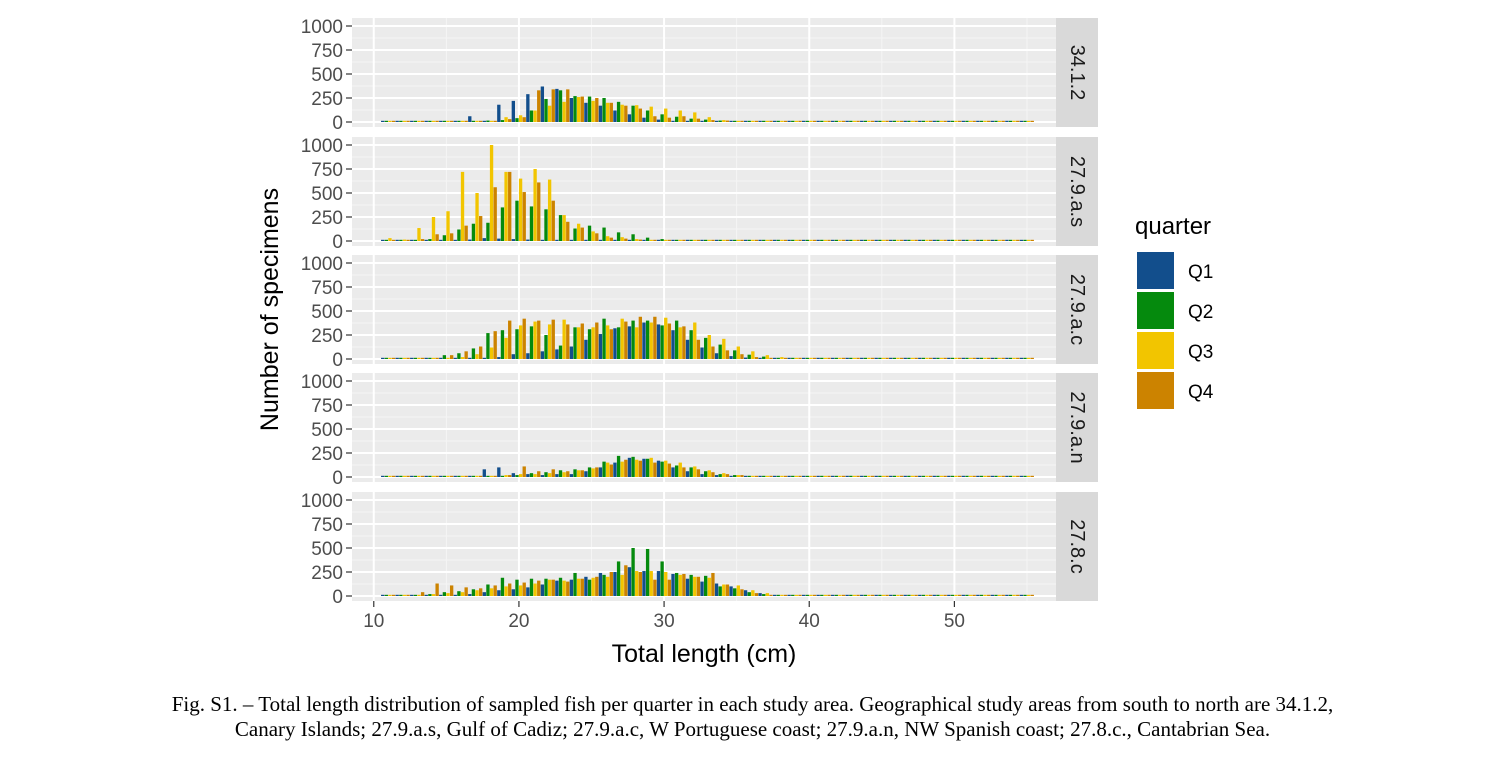 This screenshot has height=776, width=1505. I want to click on facet-strip, so click(1077, 72).